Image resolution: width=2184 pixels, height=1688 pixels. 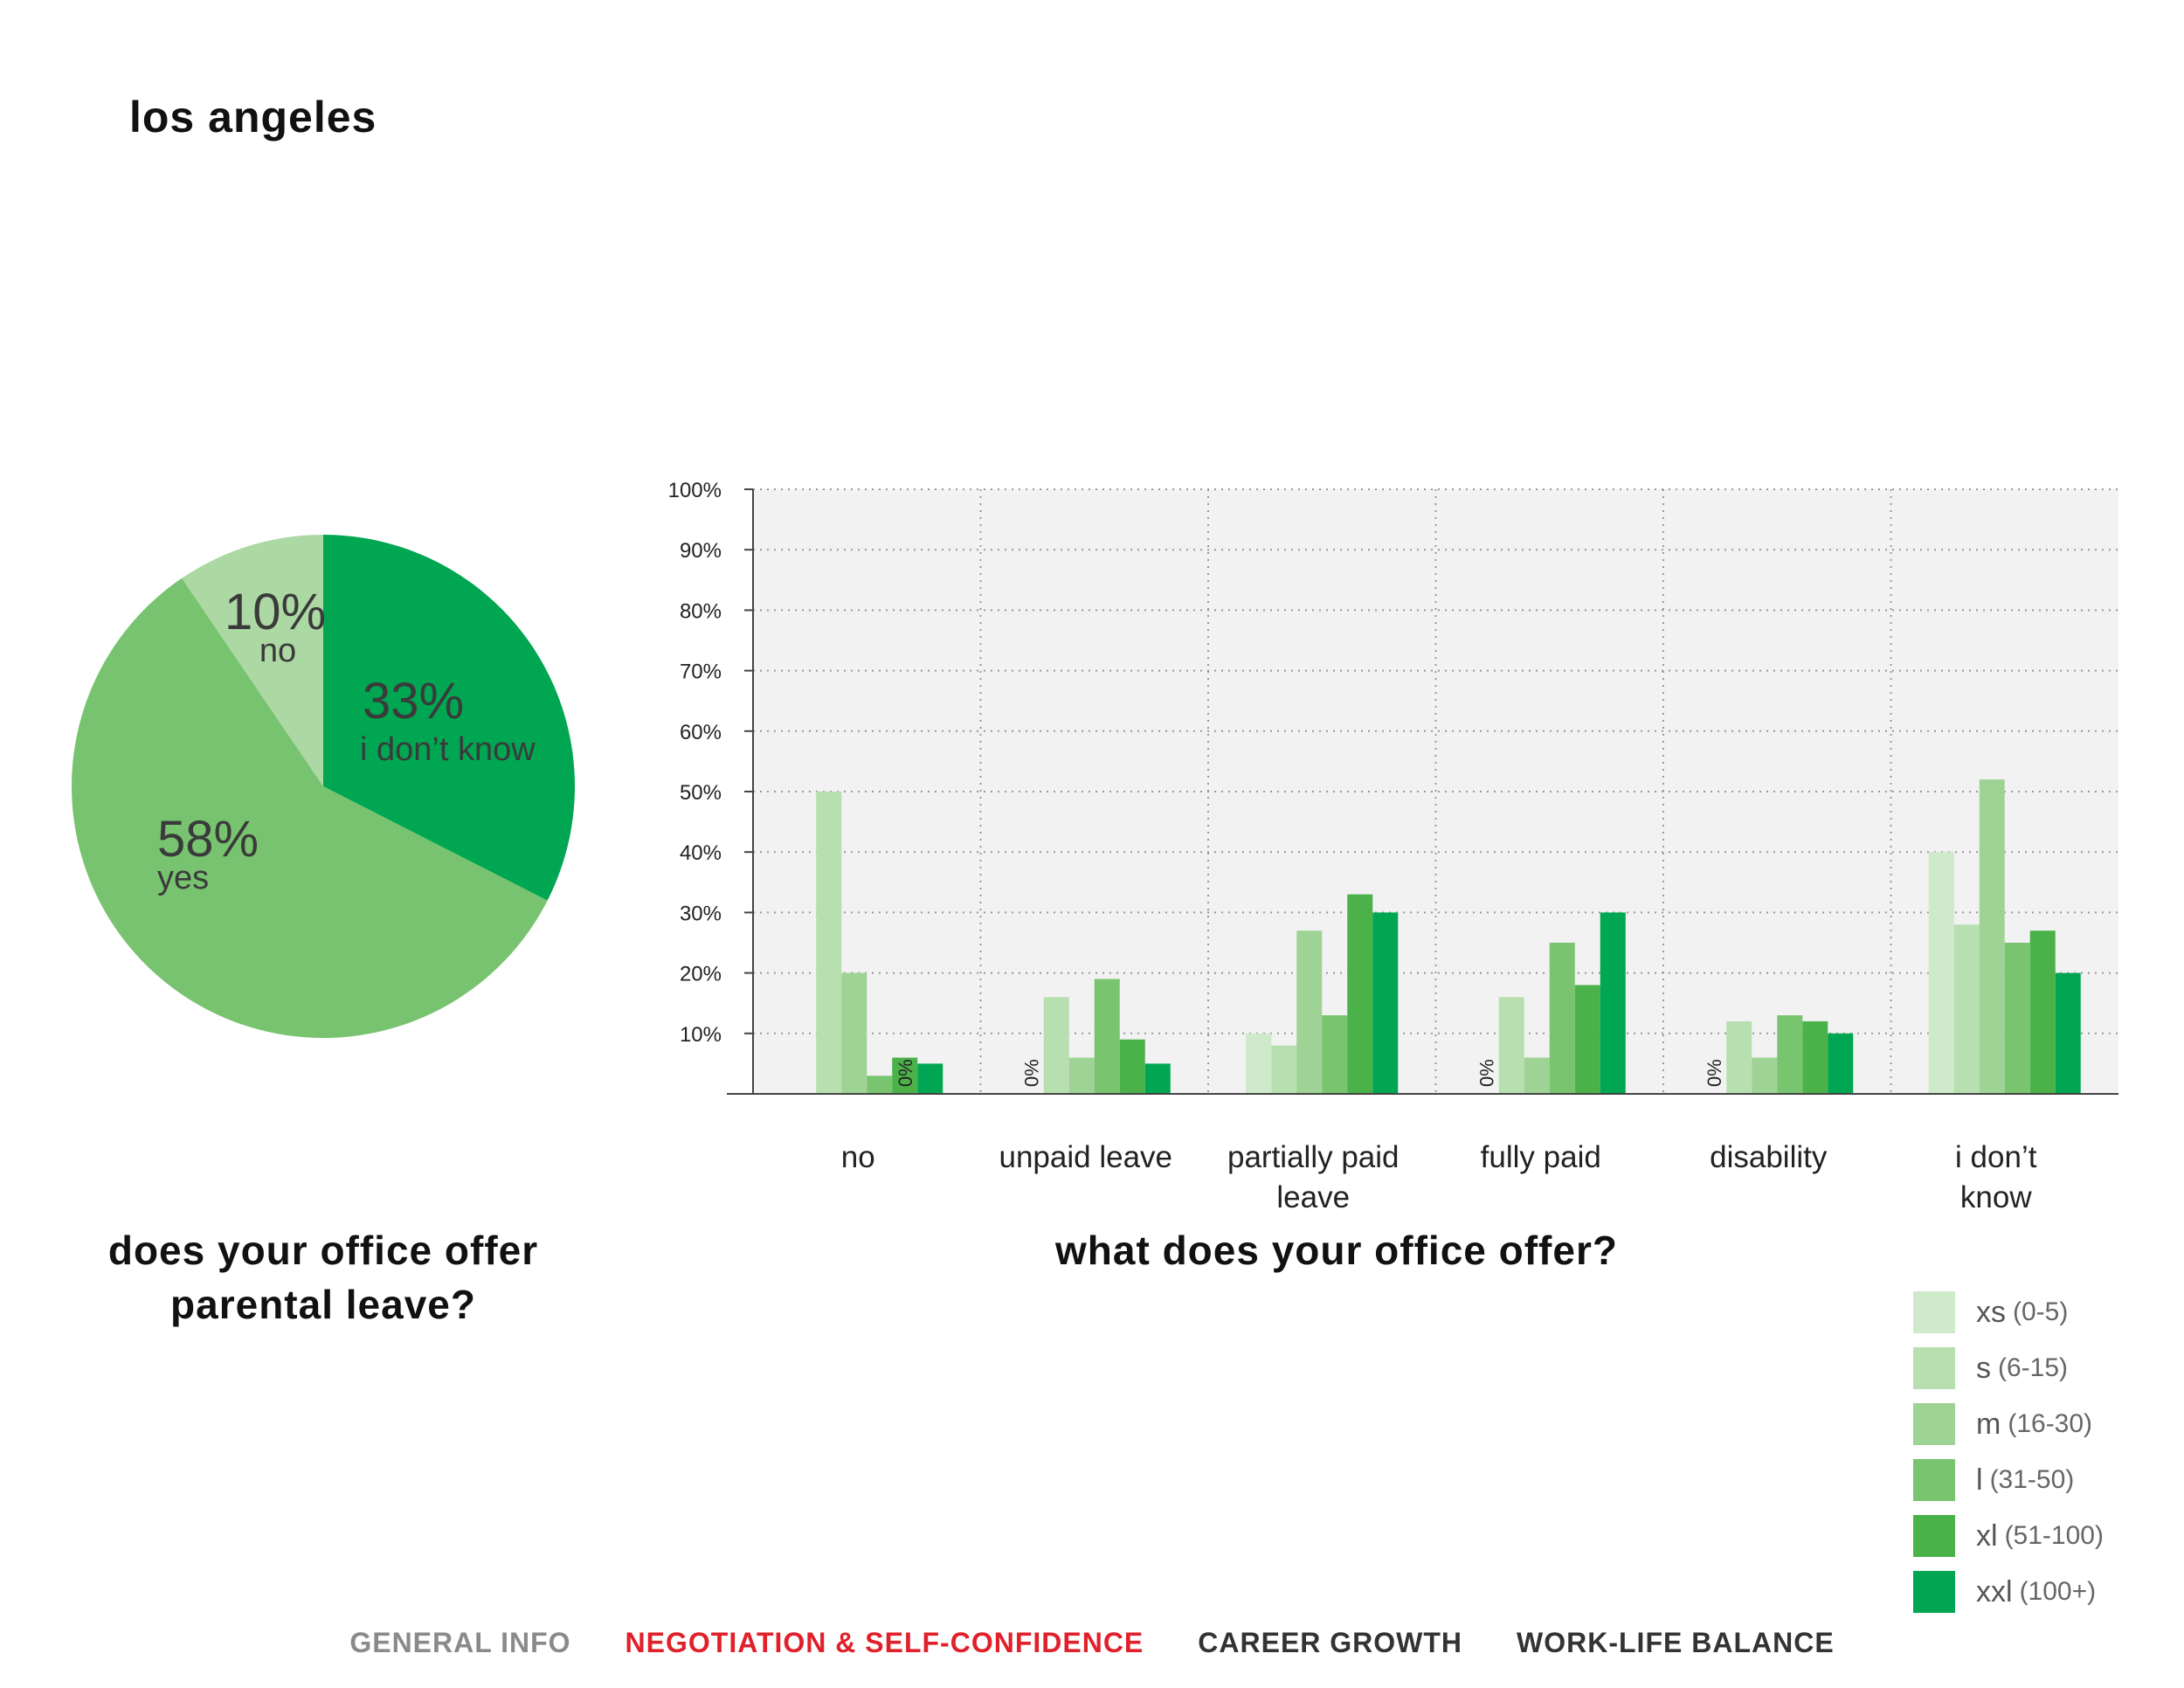 What do you see at coordinates (1086, 1157) in the screenshot?
I see `x-category-label: unpaid leave` at bounding box center [1086, 1157].